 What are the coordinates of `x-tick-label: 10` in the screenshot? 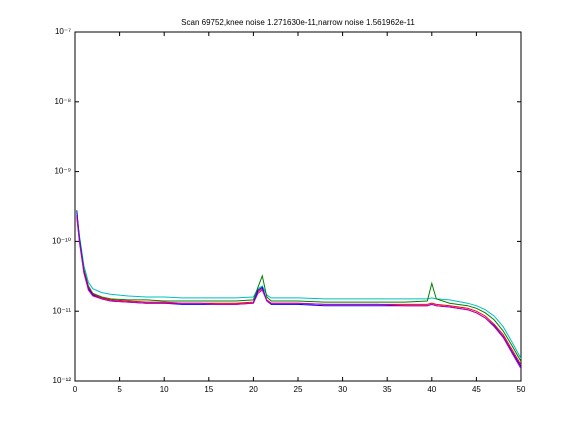 It's located at (164, 389).